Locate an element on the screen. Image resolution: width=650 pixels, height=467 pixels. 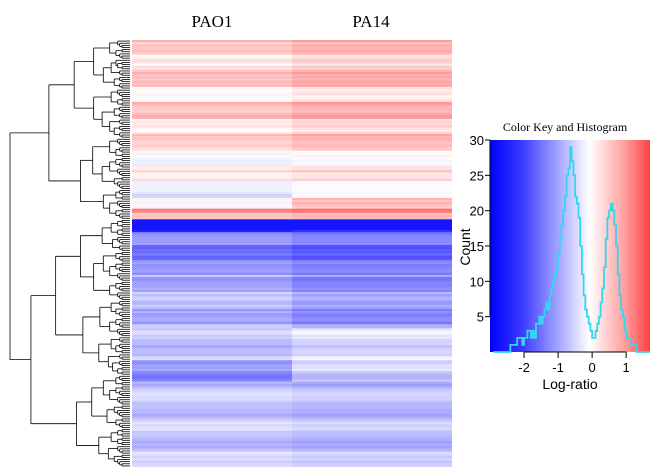
histogram-y-tick-label: 5 is located at coordinates (480, 317).